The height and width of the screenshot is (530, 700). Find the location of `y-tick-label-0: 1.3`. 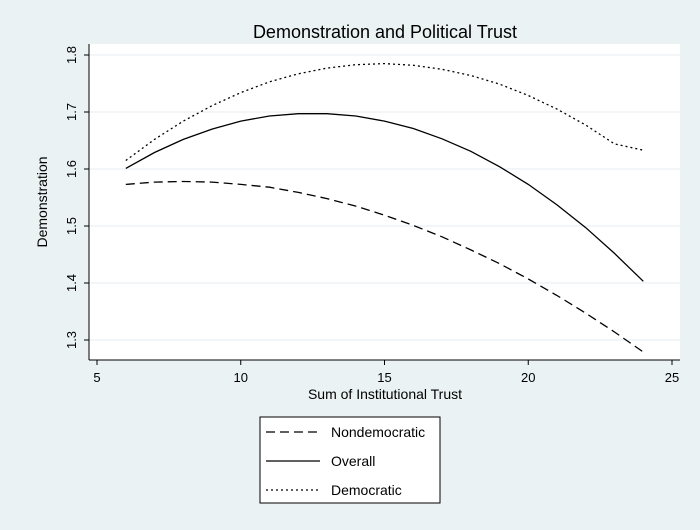

y-tick-label-0: 1.3 is located at coordinates (71, 340).